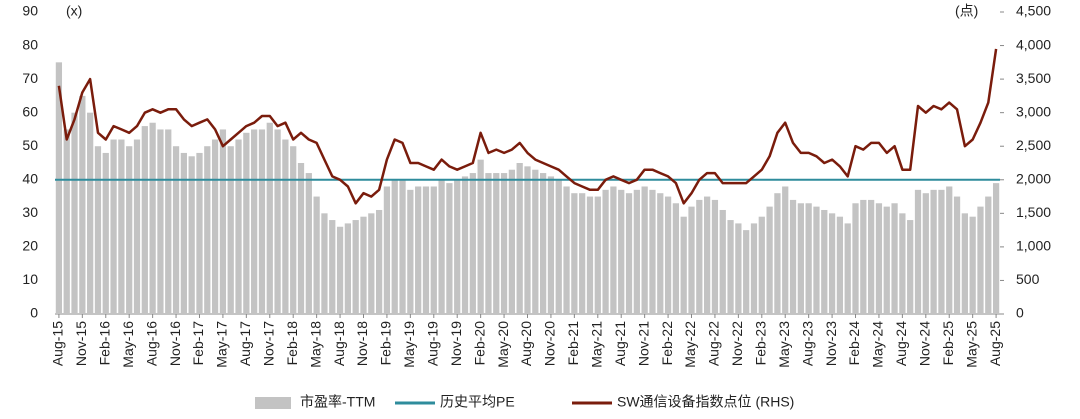  Describe the element at coordinates (1033, 145) in the screenshot. I see `y2-tick-label: 2,500` at that location.